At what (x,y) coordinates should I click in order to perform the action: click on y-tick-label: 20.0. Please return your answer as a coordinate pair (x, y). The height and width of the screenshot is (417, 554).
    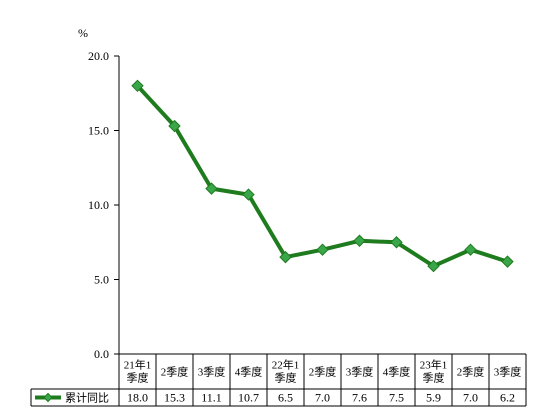
    Looking at the image, I should click on (98, 56).